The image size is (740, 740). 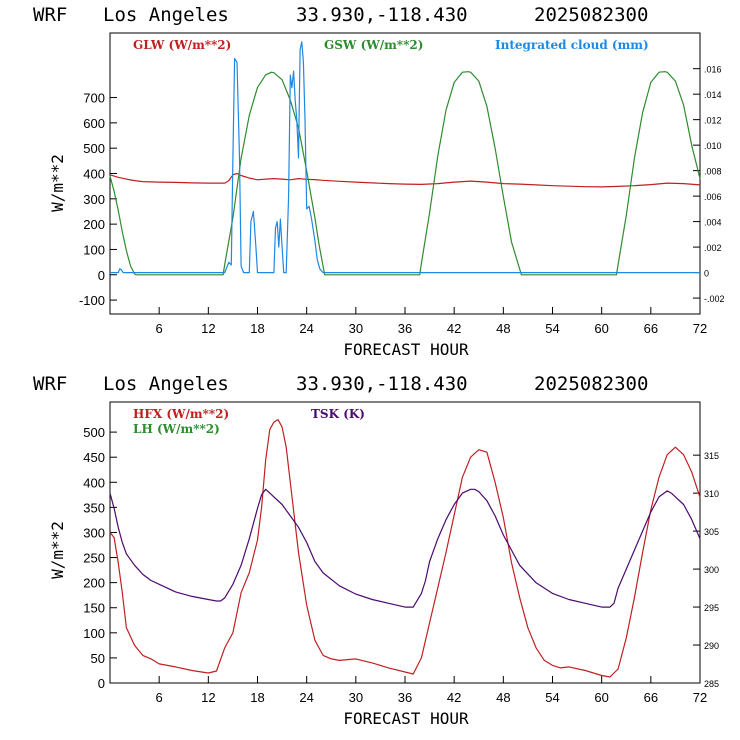 I want to click on legend-tsk: TSK (K), so click(x=338, y=414).